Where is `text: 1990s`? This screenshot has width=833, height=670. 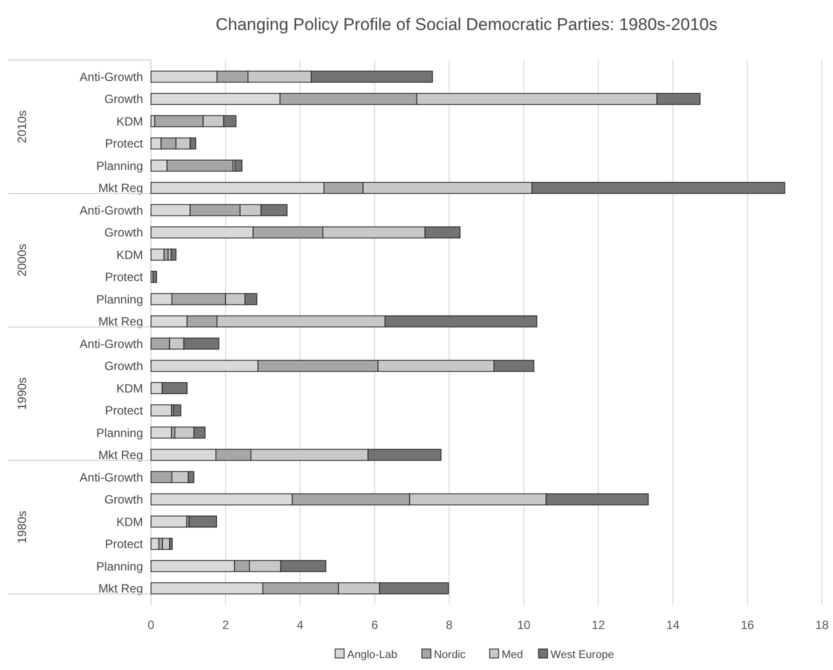
text: 1990s is located at coordinates (22, 393).